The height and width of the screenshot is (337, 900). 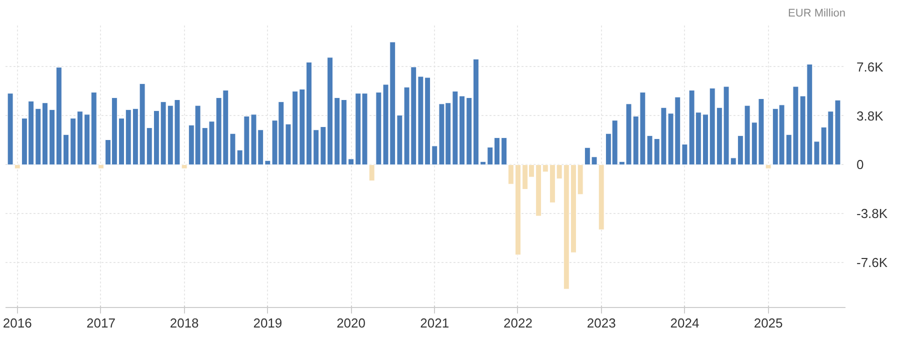 What do you see at coordinates (17, 323) in the screenshot?
I see `x-tick-label: 2016` at bounding box center [17, 323].